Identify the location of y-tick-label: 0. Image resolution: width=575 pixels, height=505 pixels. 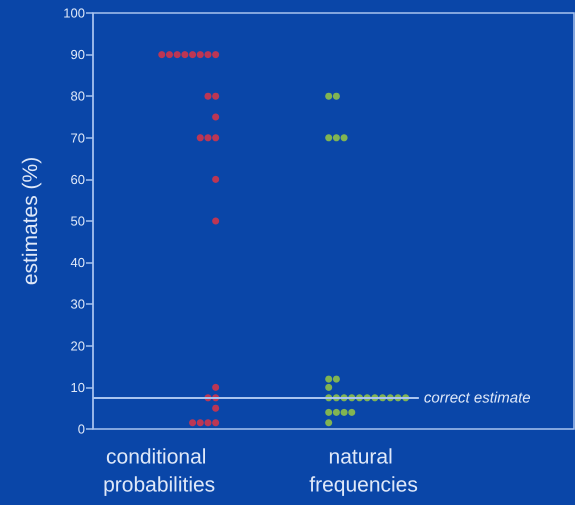
(81, 429).